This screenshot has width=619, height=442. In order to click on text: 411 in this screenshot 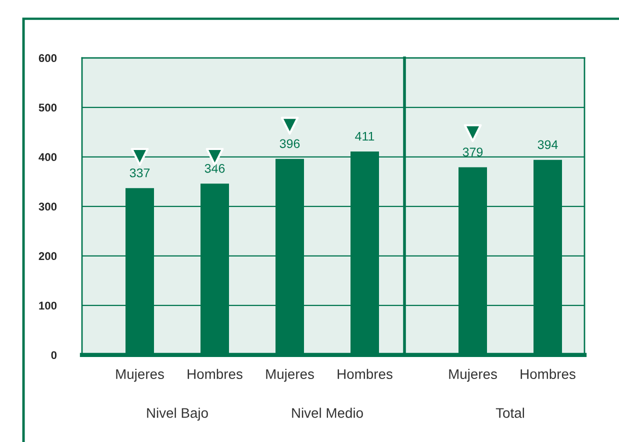, I will do `click(364, 136)`.